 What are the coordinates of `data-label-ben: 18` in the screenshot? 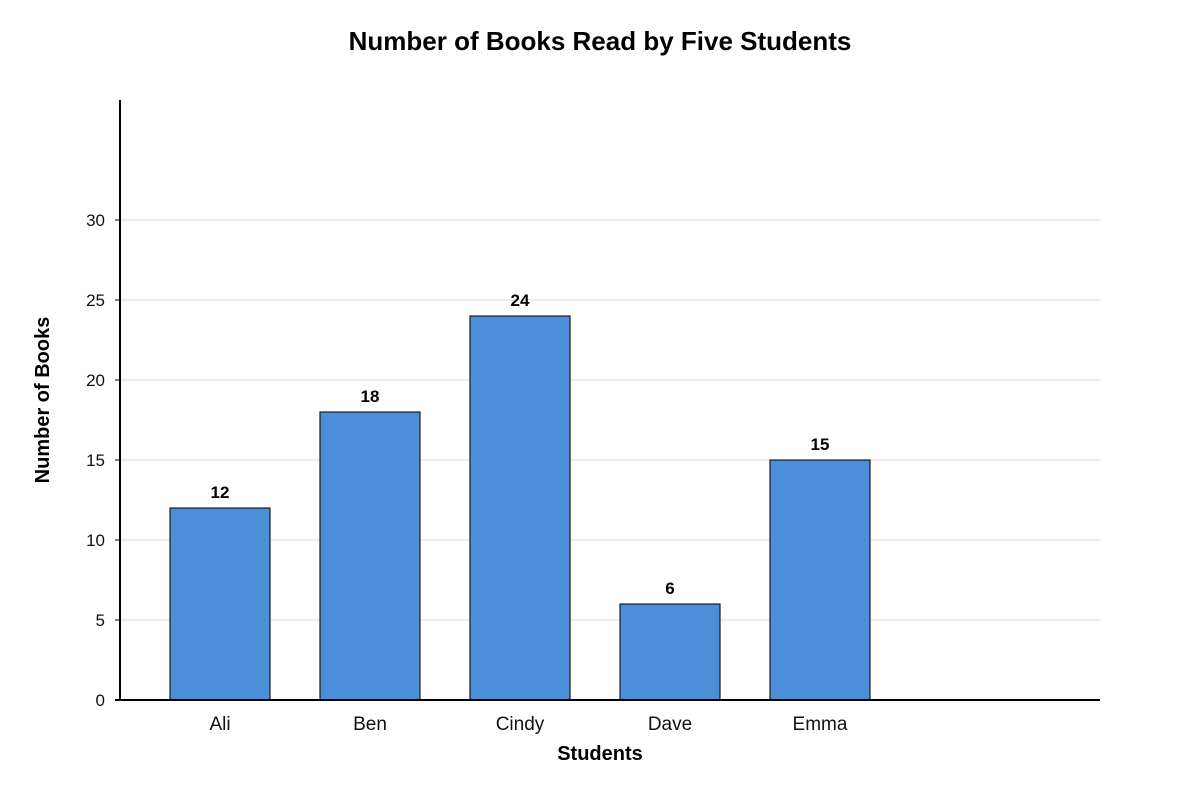 It's located at (370, 396).